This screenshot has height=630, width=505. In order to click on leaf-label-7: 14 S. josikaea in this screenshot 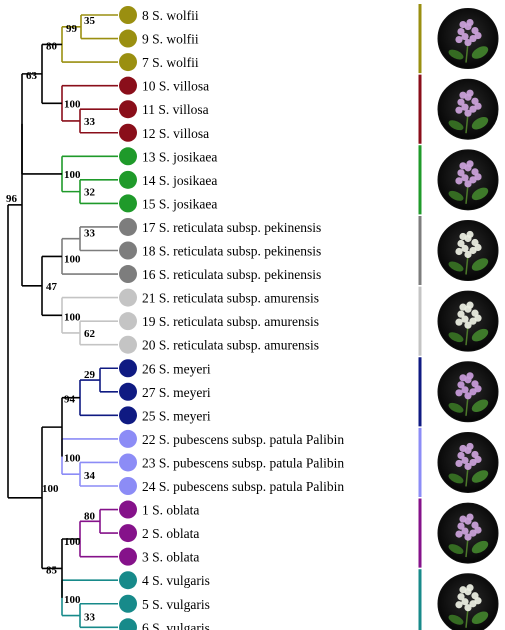, I will do `click(179, 180)`.